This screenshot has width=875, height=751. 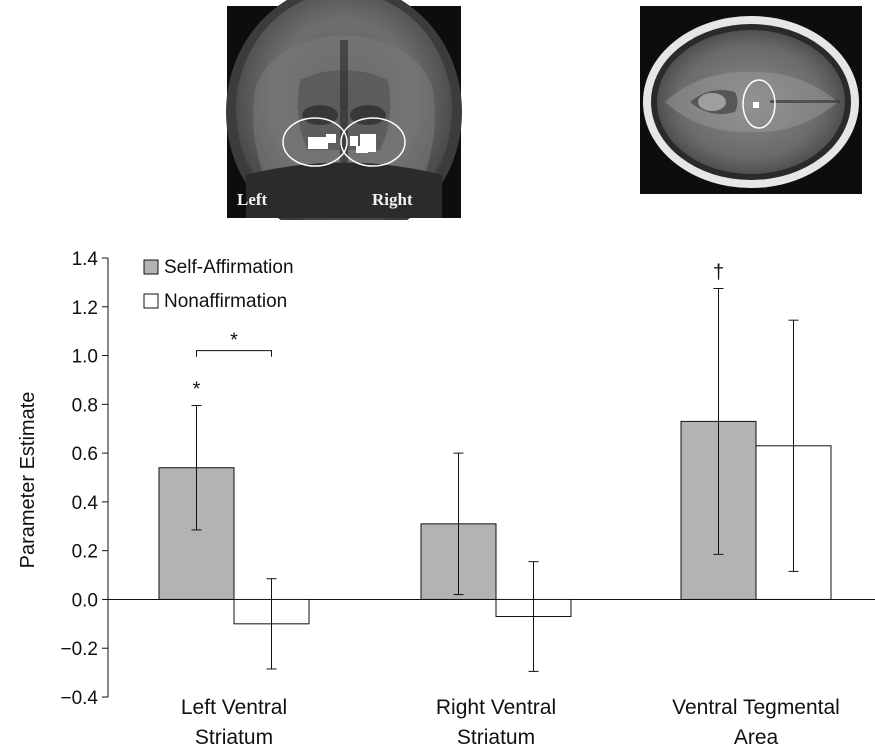 What do you see at coordinates (218, 284) in the screenshot?
I see `legend: Self-Affirmation Nonaffirmation` at bounding box center [218, 284].